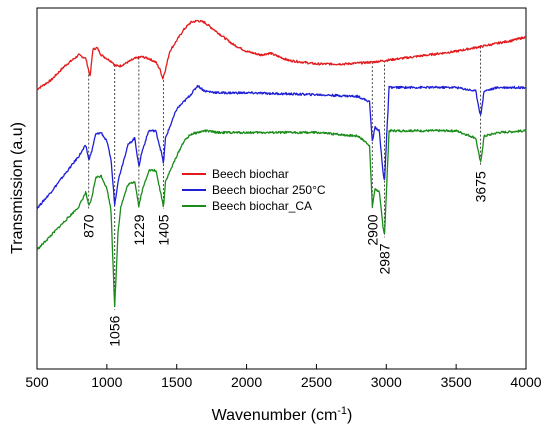 The width and height of the screenshot is (550, 439). What do you see at coordinates (163, 229) in the screenshot?
I see `peak-label: 1405` at bounding box center [163, 229].